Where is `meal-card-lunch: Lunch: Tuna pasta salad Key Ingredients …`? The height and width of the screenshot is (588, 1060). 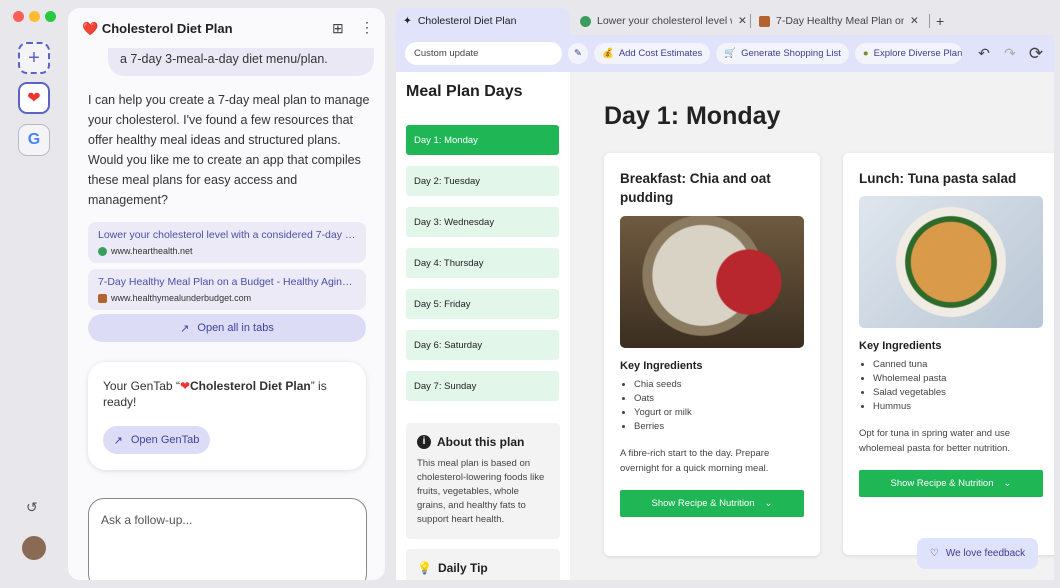 meal-card-lunch: Lunch: Tuna pasta salad Key Ingredients … is located at coordinates (948, 354).